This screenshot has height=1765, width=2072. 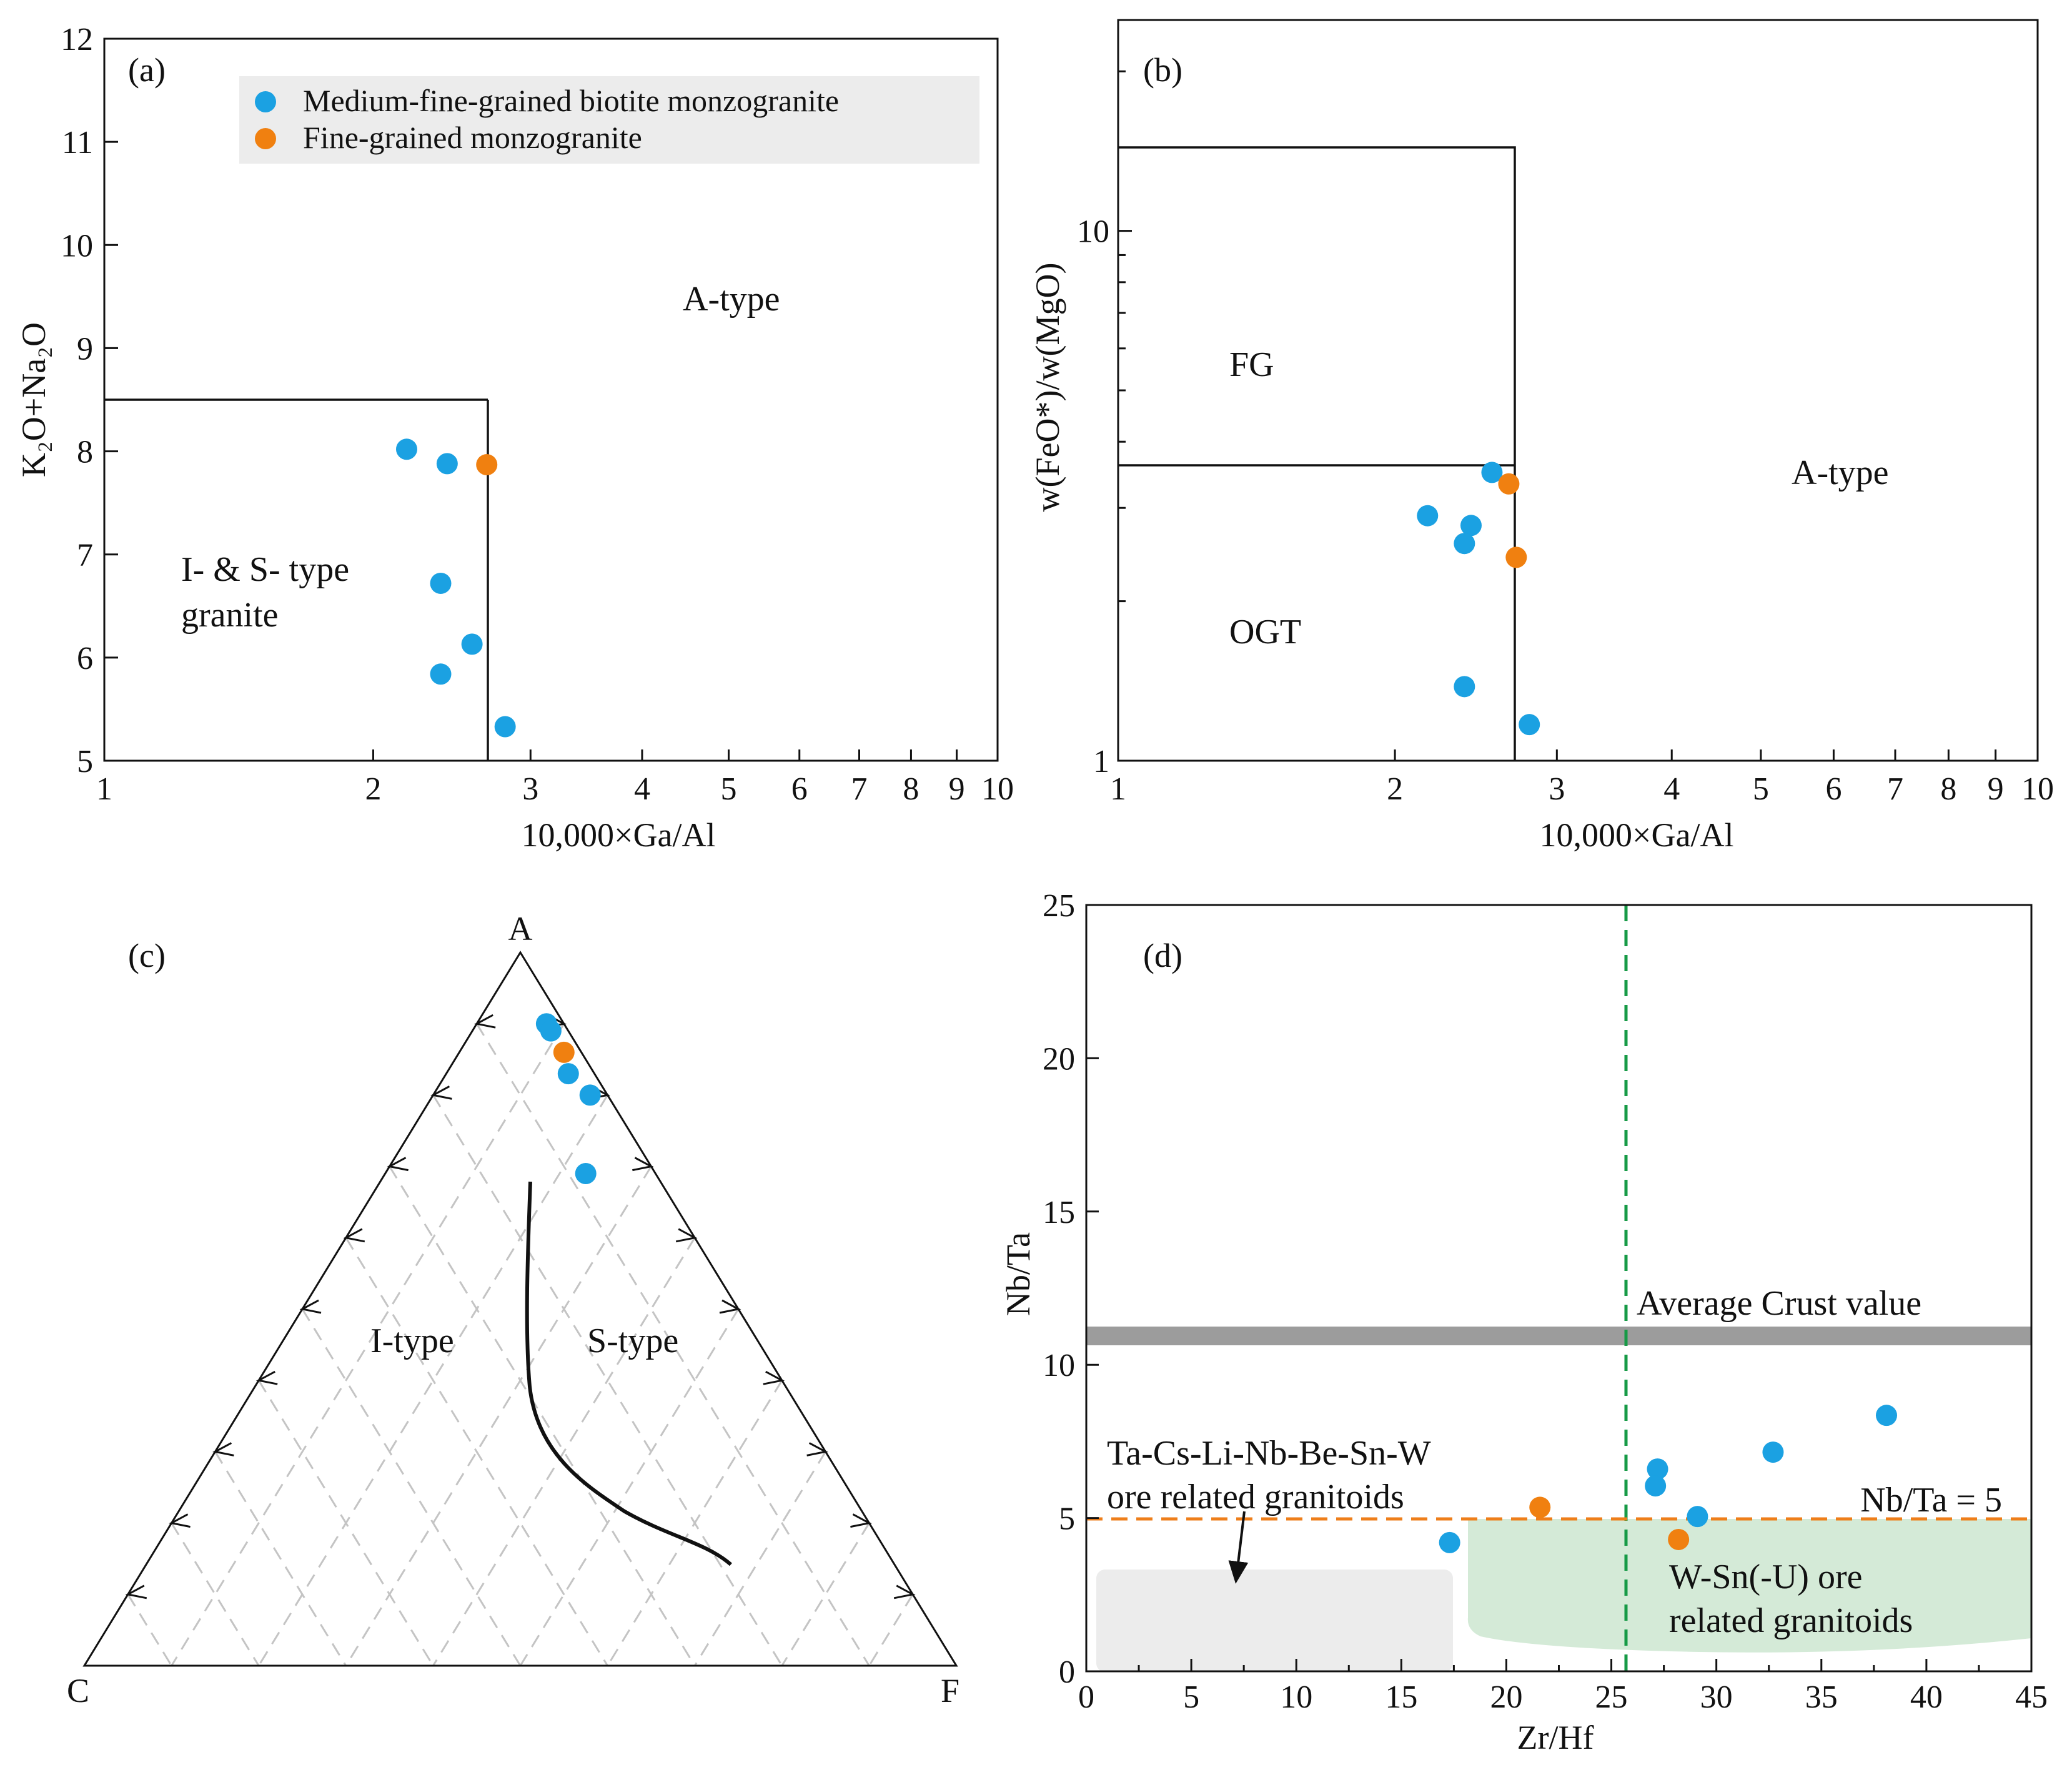 What do you see at coordinates (33, 400) in the screenshot?
I see `y-axis-label: K₂O+Na₂O` at bounding box center [33, 400].